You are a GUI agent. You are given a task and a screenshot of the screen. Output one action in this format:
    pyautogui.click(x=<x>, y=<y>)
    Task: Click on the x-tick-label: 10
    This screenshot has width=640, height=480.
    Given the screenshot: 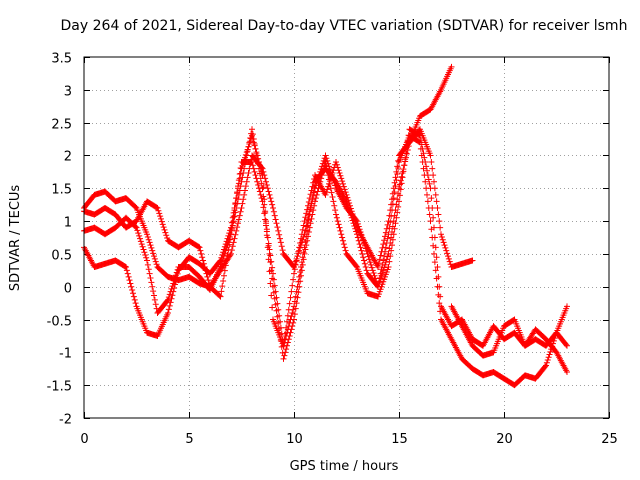 What is the action you would take?
    pyautogui.click(x=294, y=439)
    